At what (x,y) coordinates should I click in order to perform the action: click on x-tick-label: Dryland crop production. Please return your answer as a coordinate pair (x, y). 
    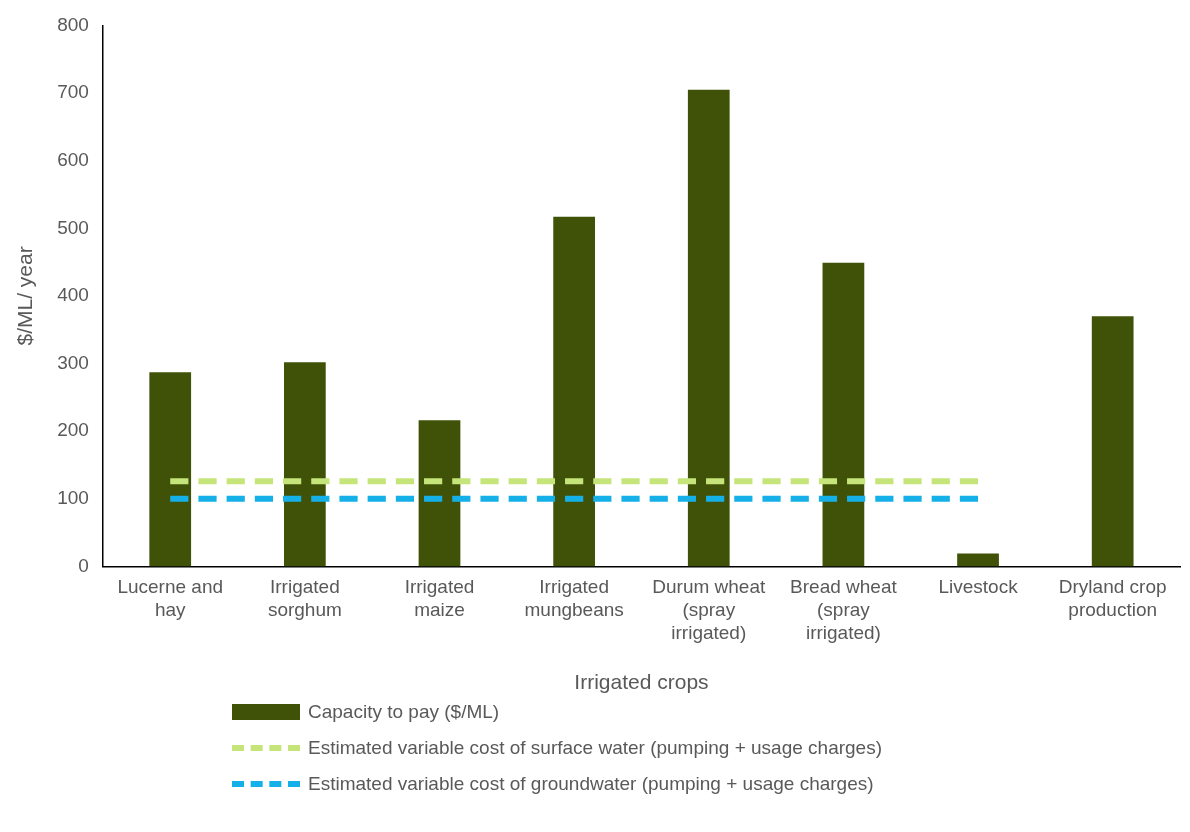
    Looking at the image, I should click on (1112, 598).